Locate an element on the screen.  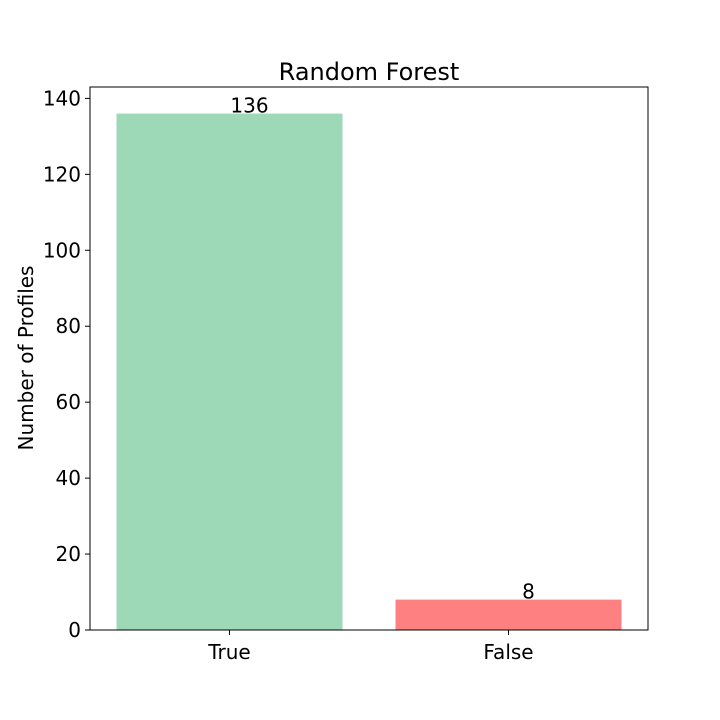
y-tick-label: 0 is located at coordinates (74, 630).